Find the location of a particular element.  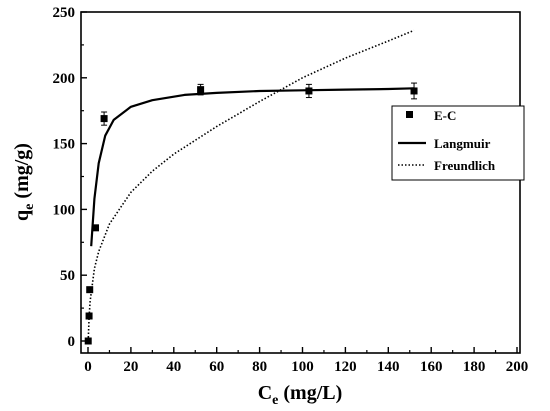

x-tick-label: 20 is located at coordinates (130, 367).